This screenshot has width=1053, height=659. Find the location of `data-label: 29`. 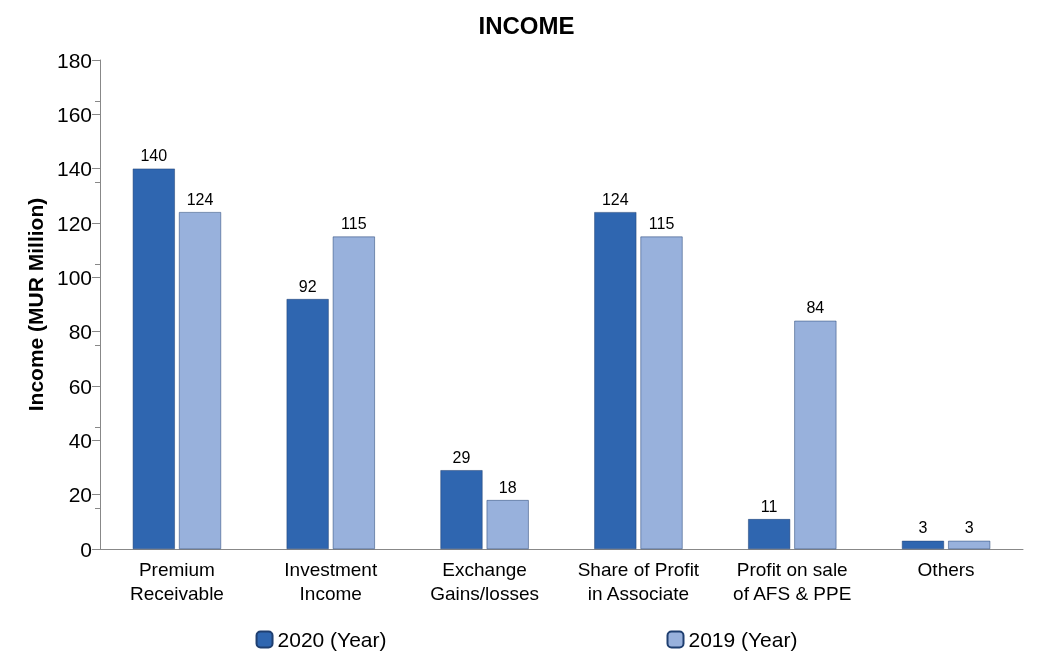

data-label: 29 is located at coordinates (461, 457).